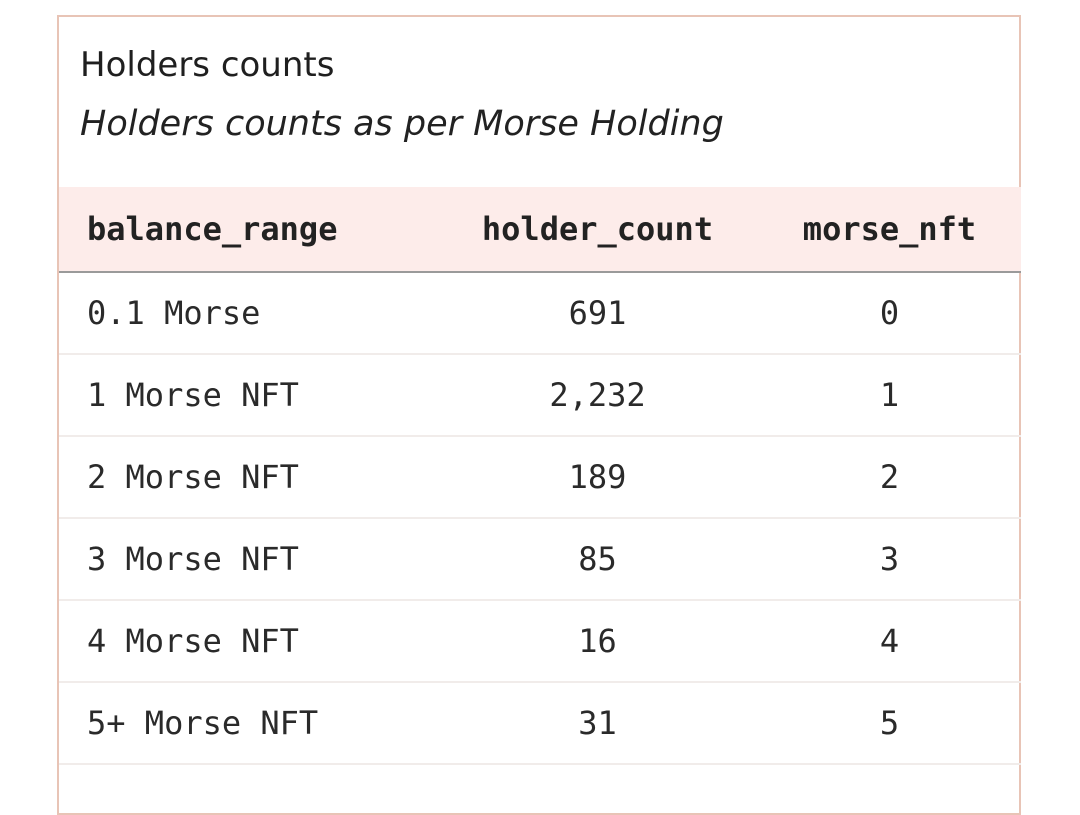 This screenshot has width=1080, height=815. Describe the element at coordinates (889, 723) in the screenshot. I see `morse-nft-cell: 5` at that location.